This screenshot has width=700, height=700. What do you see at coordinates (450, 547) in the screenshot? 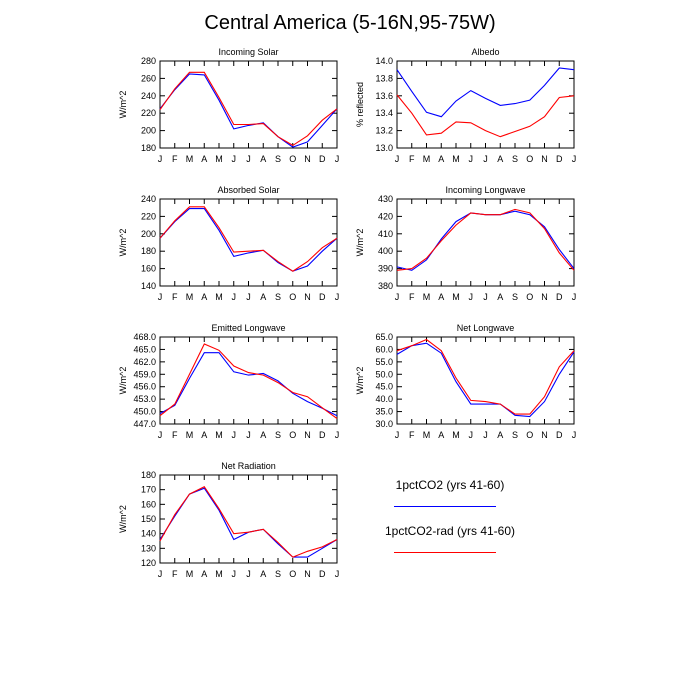
I see `legend-item-rad: 1pctCO2-rad (yrs 41-60)` at bounding box center [450, 547].